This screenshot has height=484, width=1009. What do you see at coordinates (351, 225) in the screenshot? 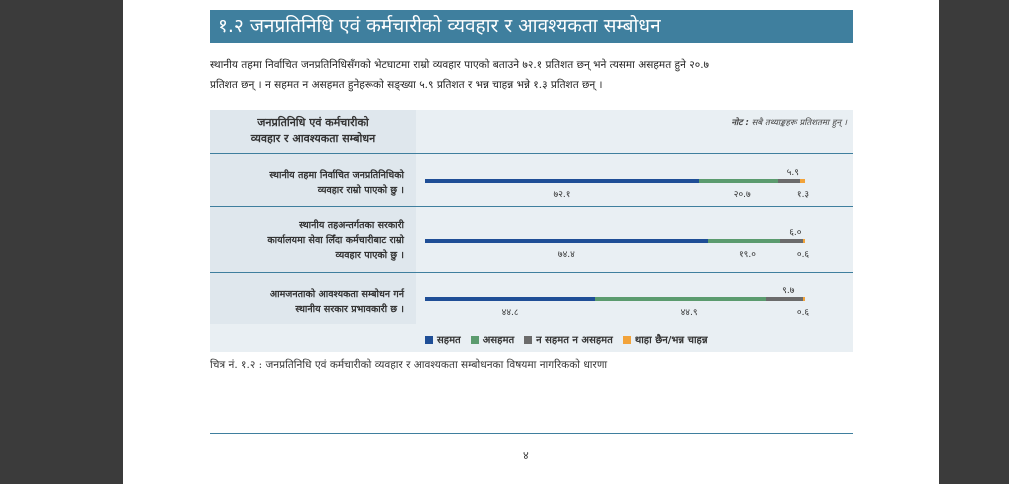
I see `row-label-line: स्थानीय तहअन्तर्गतका सरकारी` at bounding box center [351, 225].